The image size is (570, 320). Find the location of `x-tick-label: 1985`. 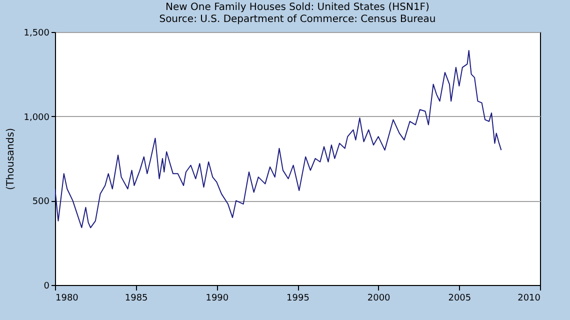

x-tick-label: 1985 is located at coordinates (136, 299).